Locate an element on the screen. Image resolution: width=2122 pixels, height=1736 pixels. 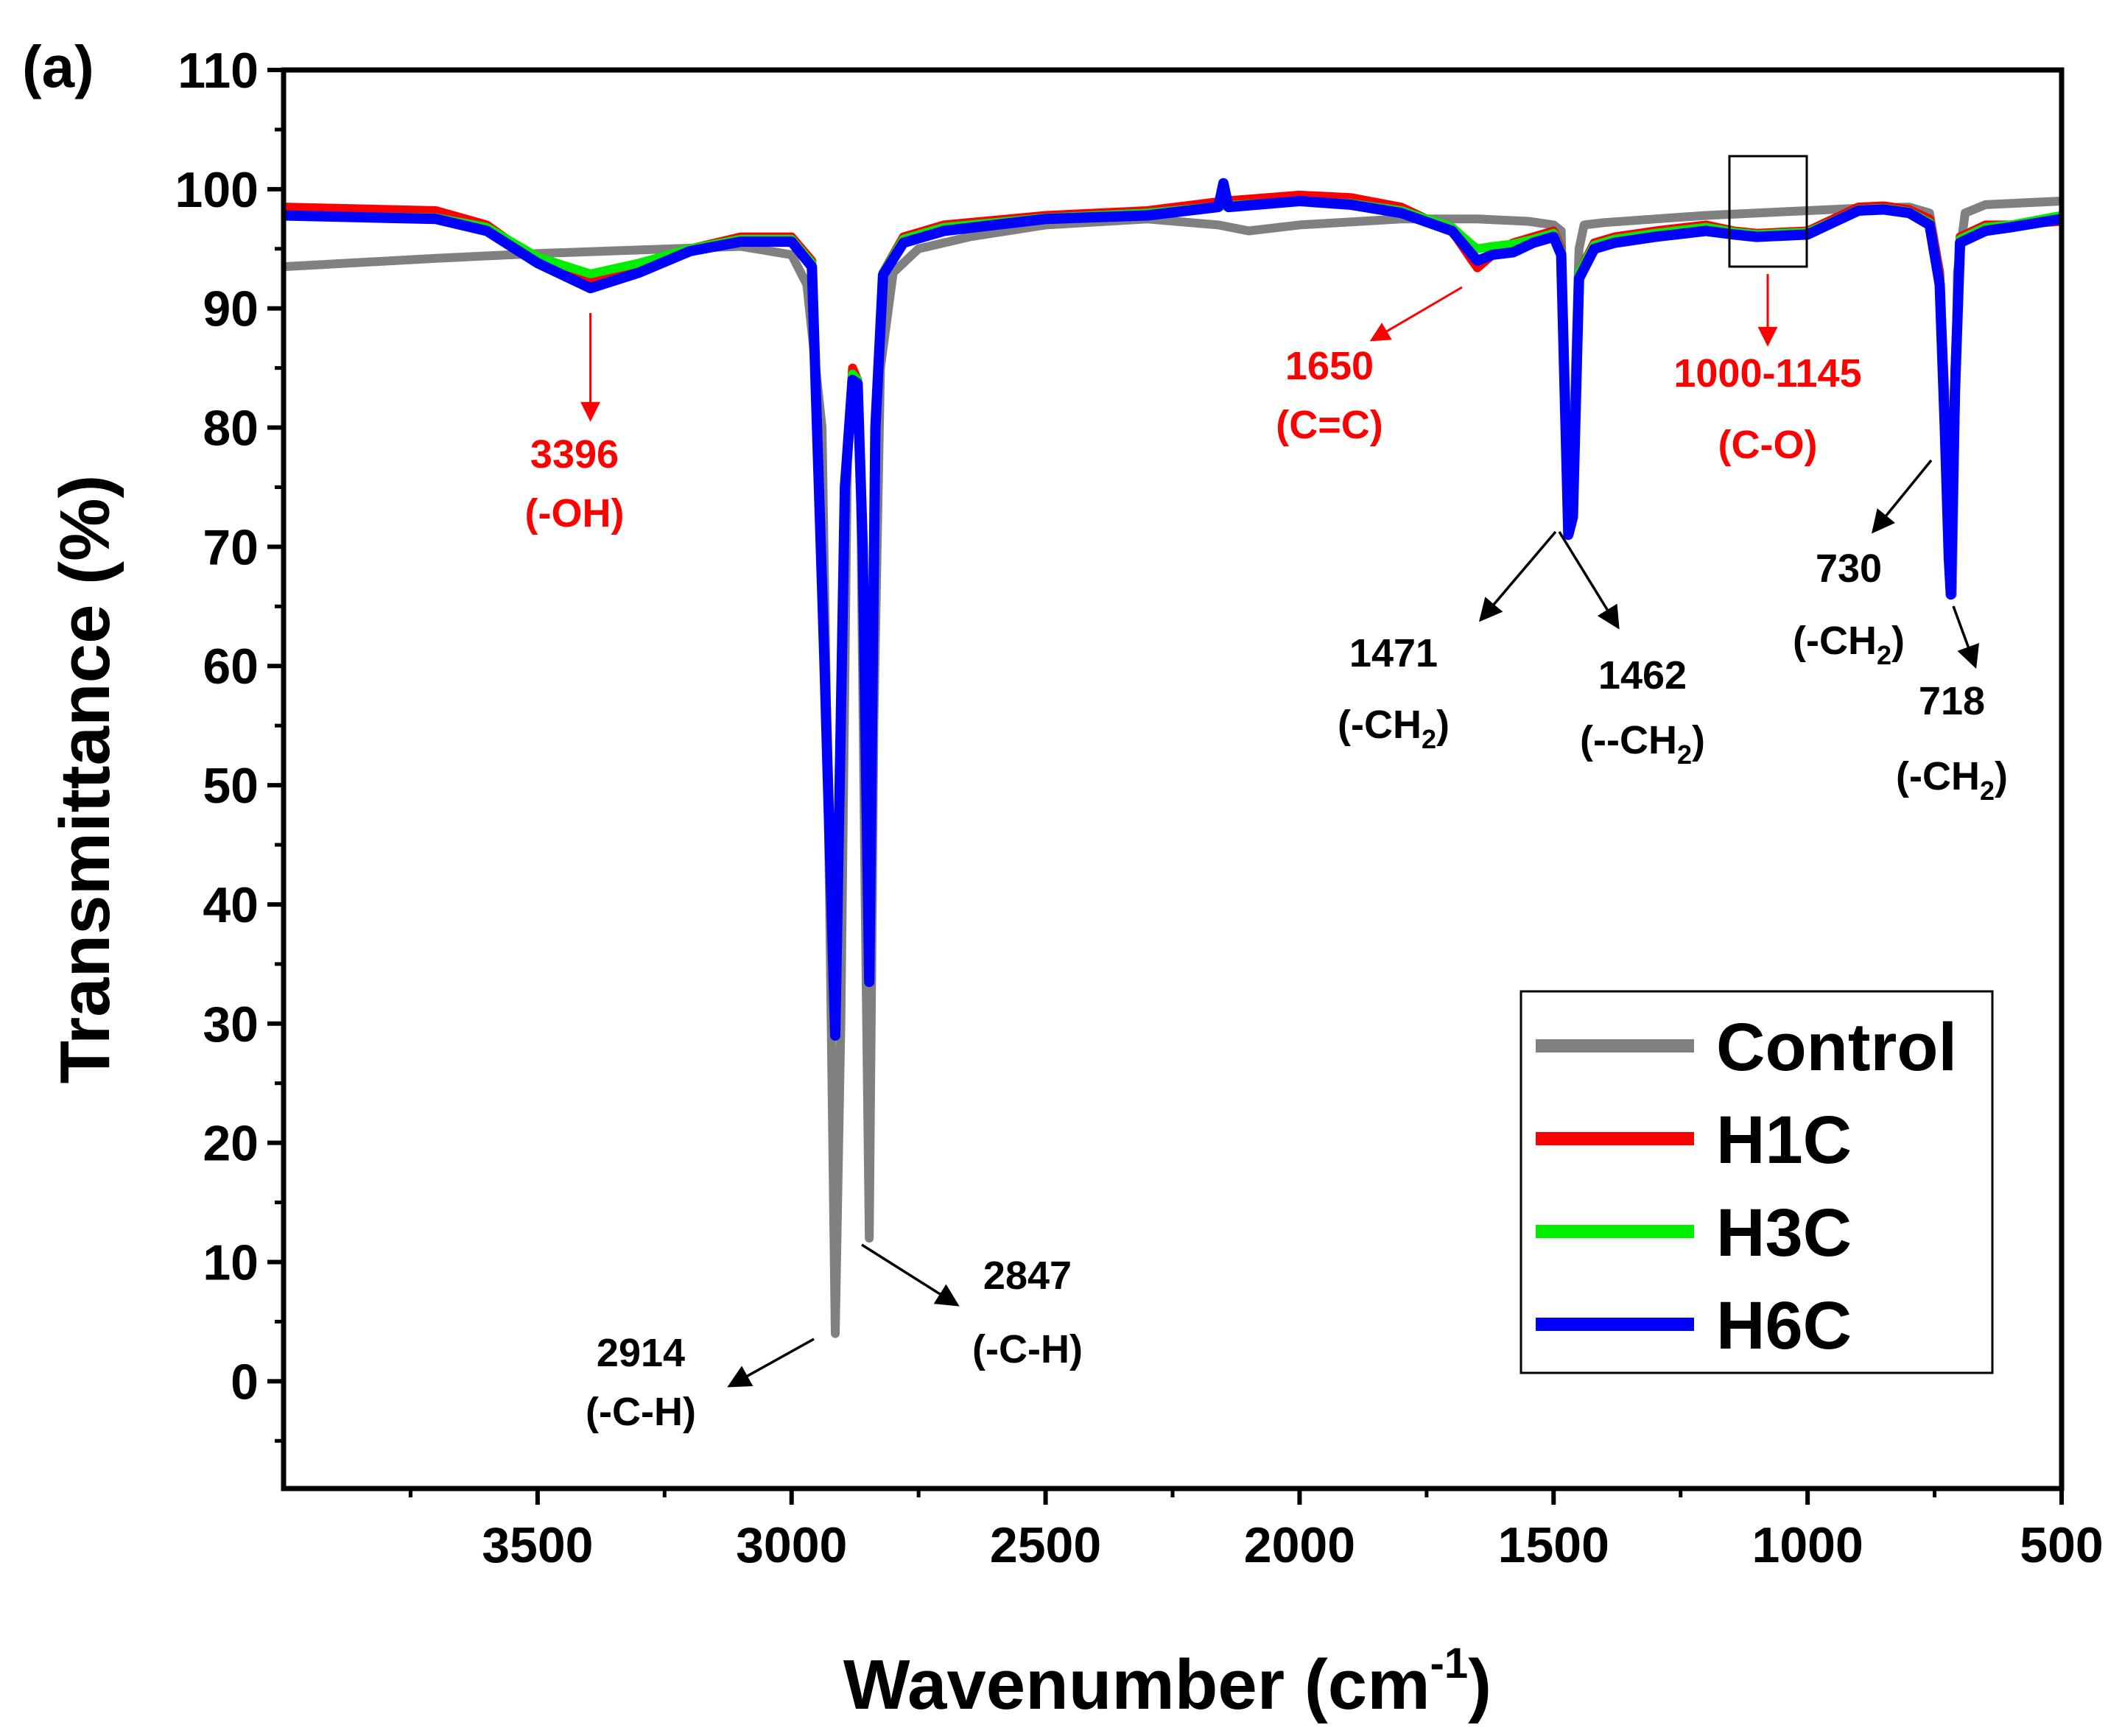
annotation-ch2847-group: (-C-H) is located at coordinates (1027, 1349).